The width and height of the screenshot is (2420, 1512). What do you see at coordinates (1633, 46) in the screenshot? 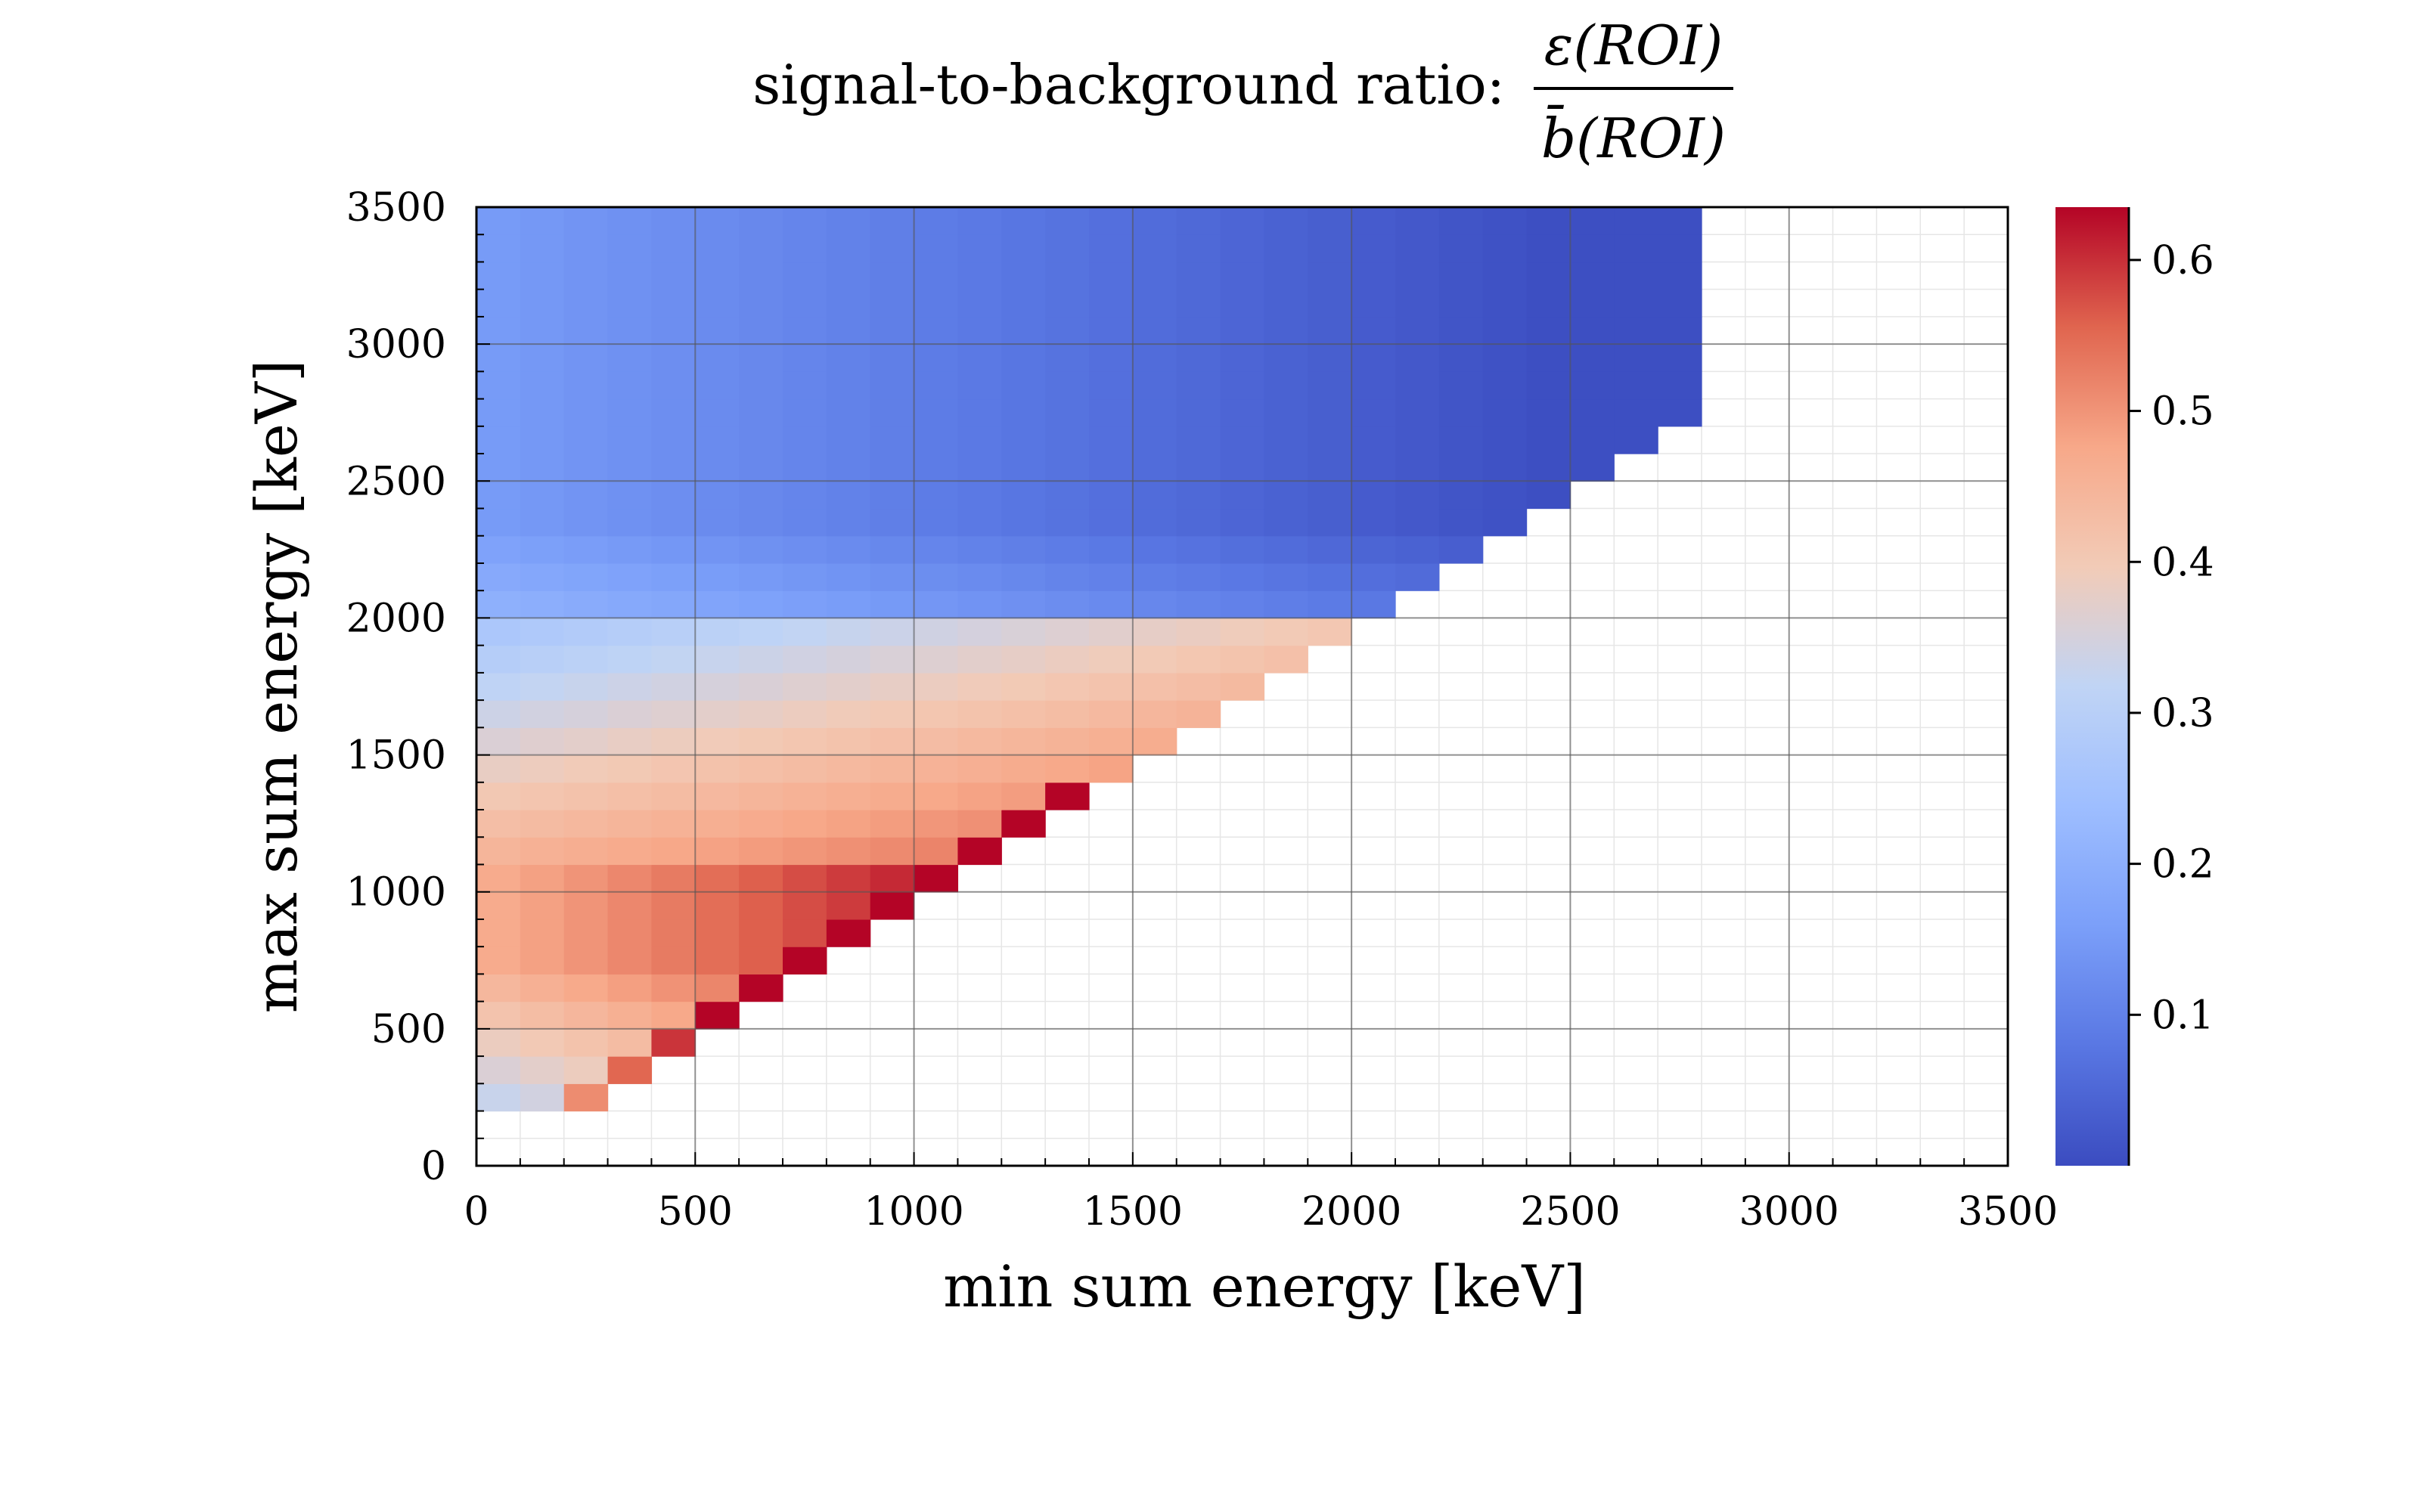
I see `title-numerator: ε(ROI)` at bounding box center [1633, 46].